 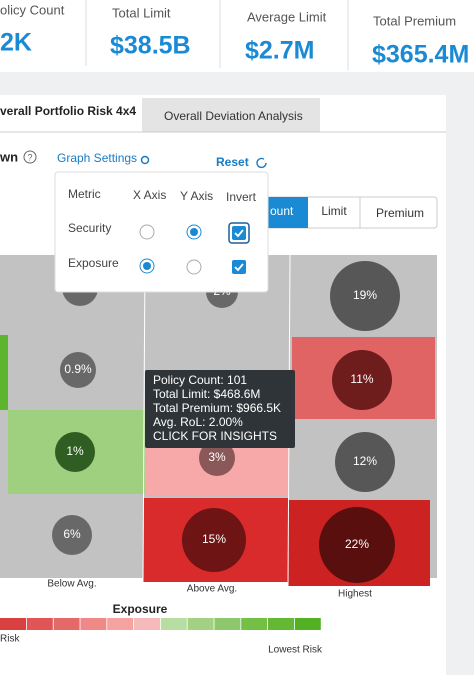 I want to click on popup-header: X Axis, so click(x=149, y=195).